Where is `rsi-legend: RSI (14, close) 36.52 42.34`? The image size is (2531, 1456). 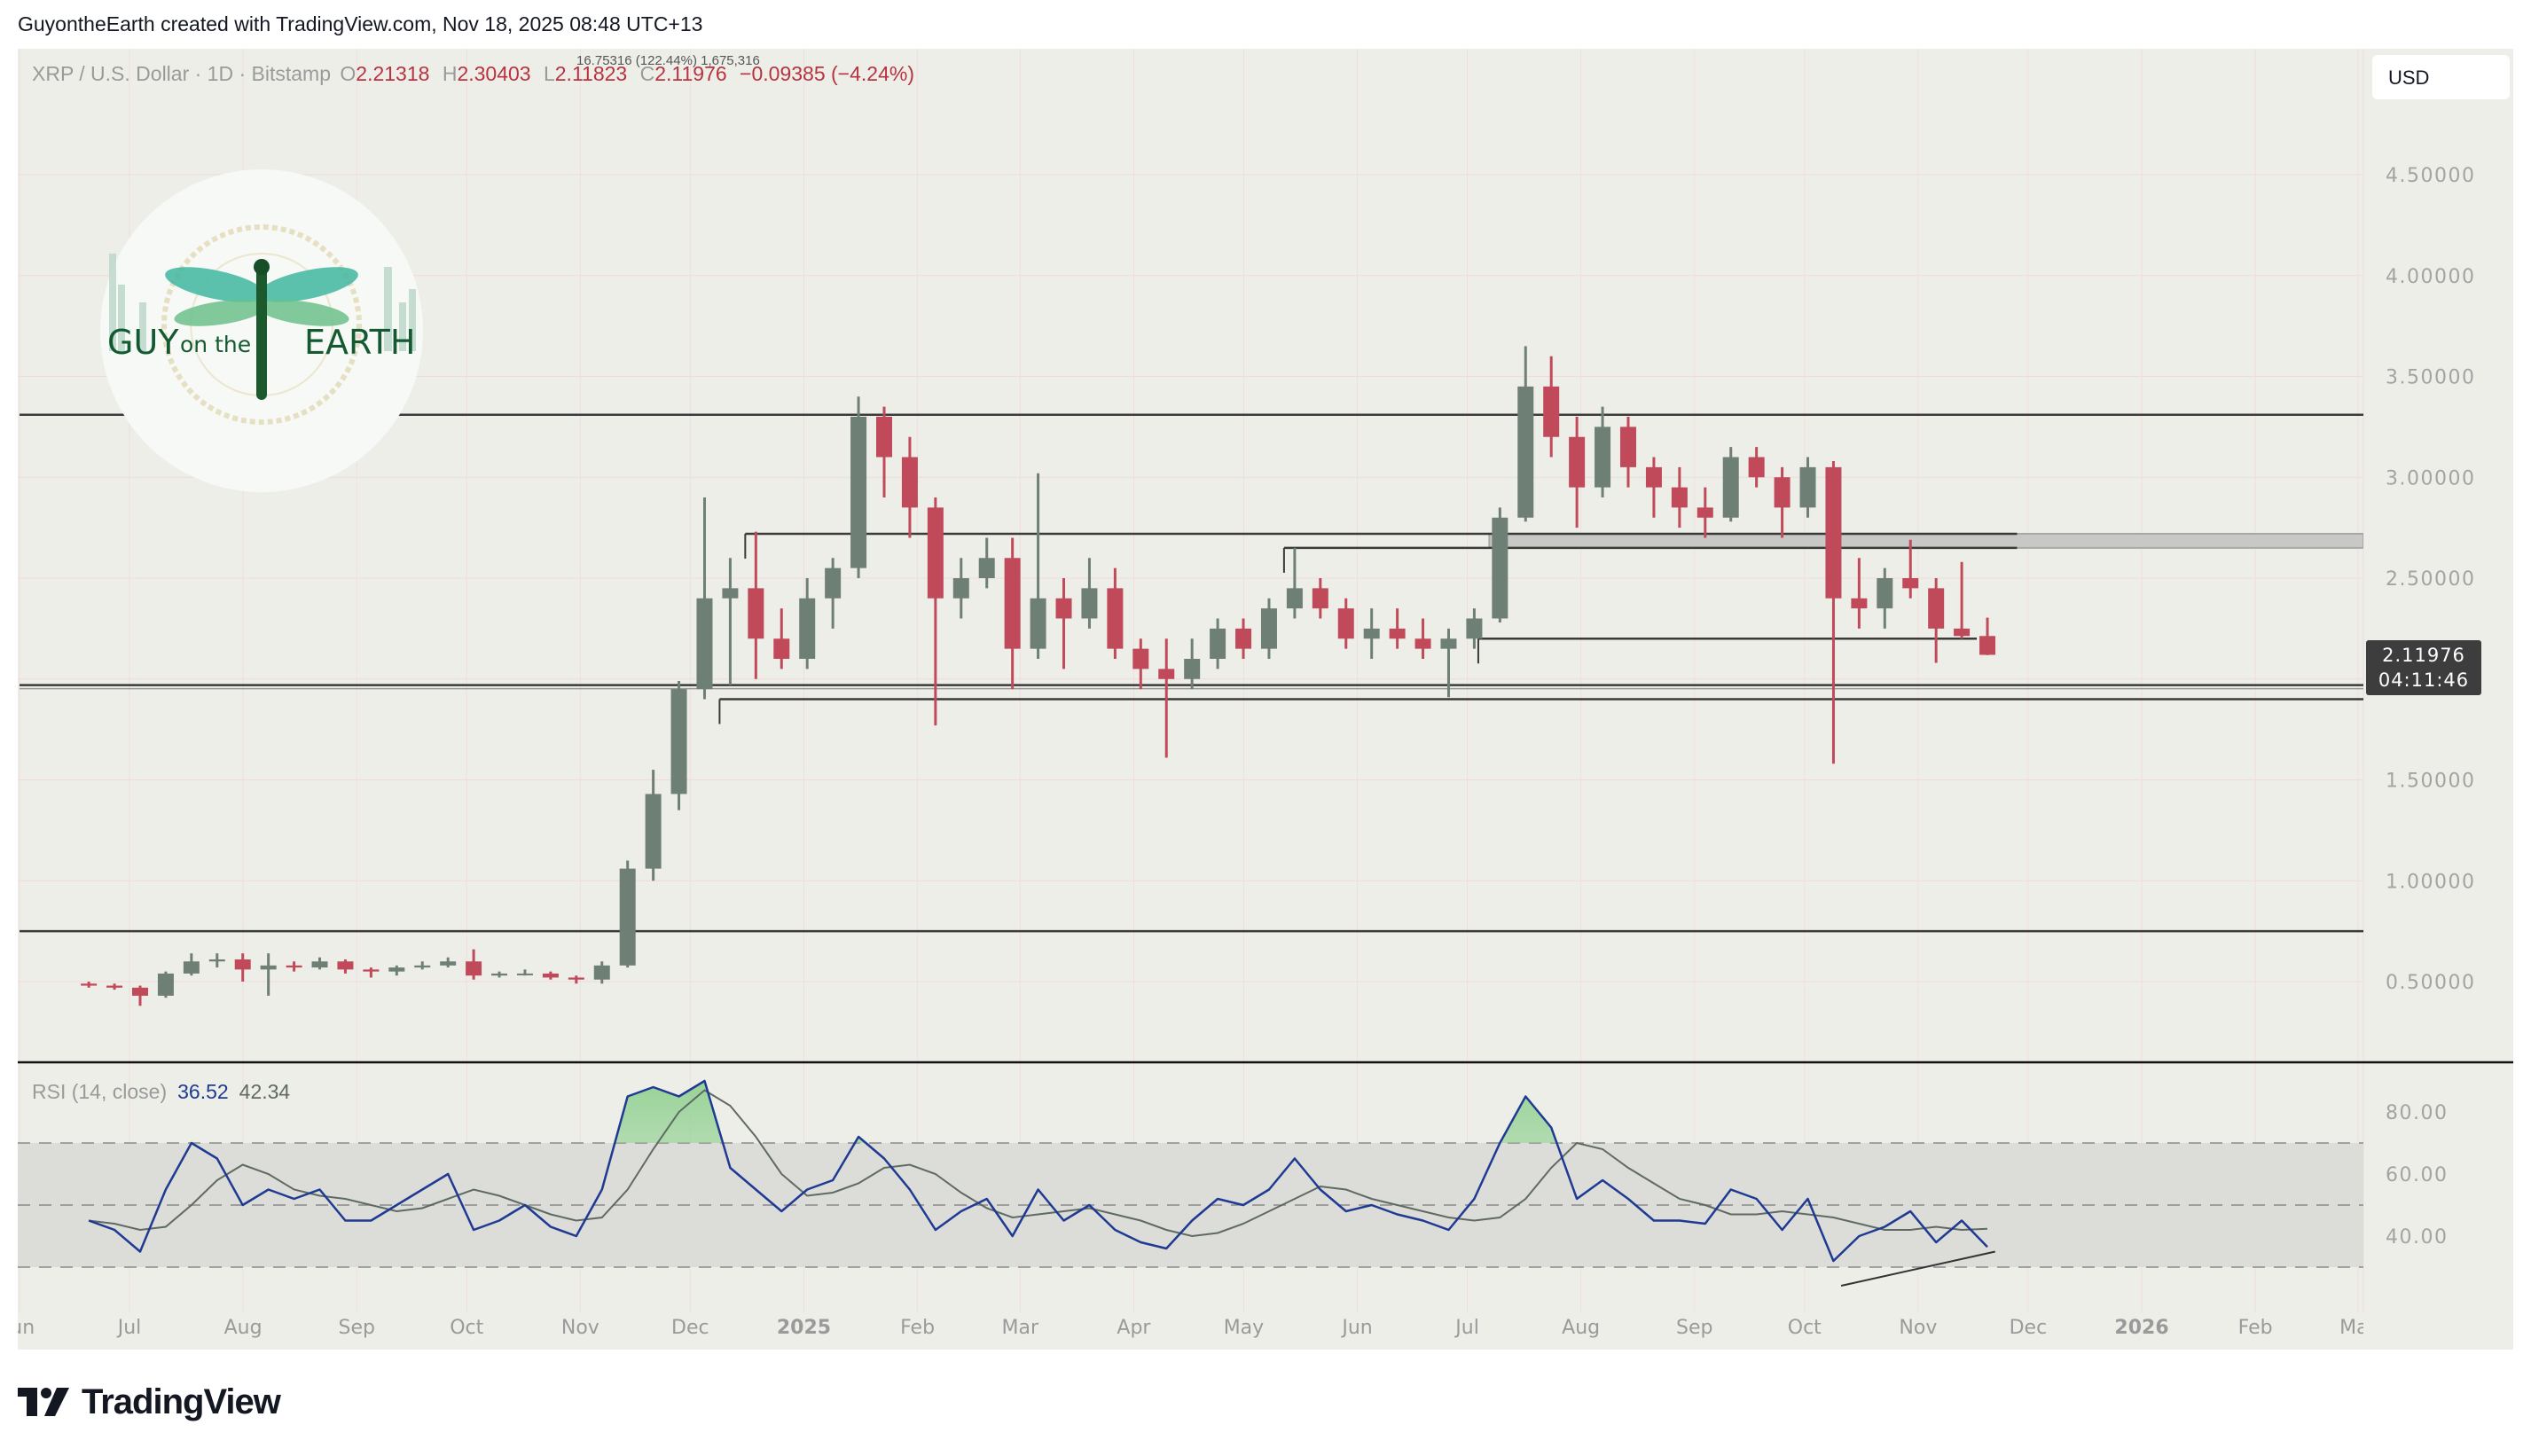
rsi-legend: RSI (14, close) 36.52 42.34 is located at coordinates (161, 1092).